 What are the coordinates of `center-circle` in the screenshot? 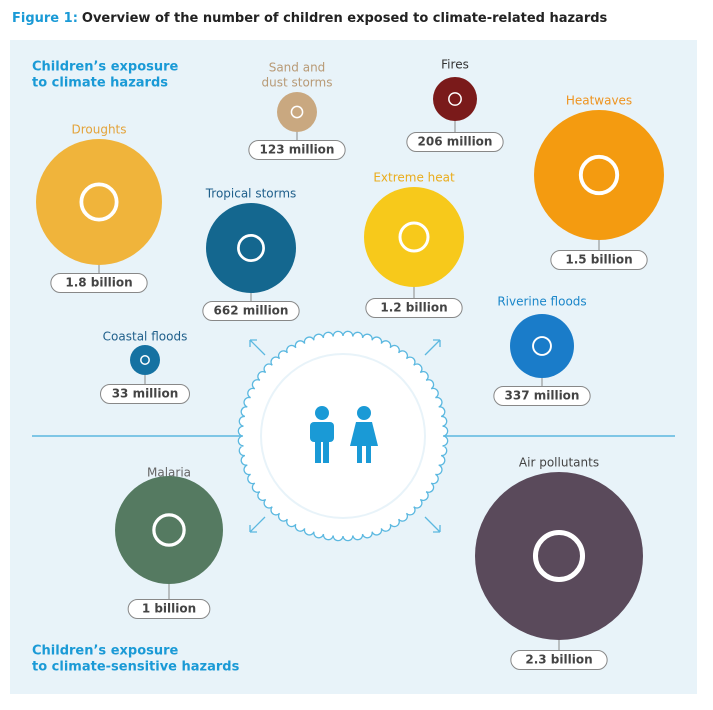 It's located at (343, 436).